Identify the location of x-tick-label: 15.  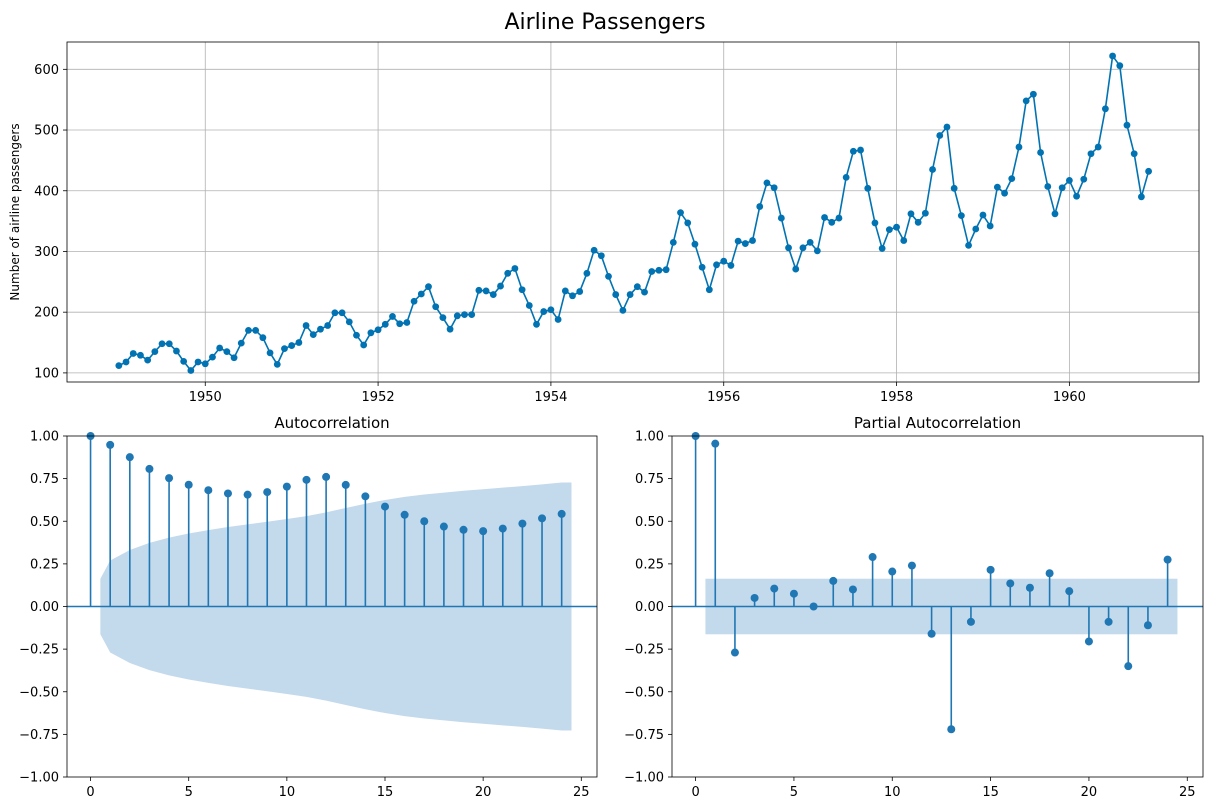
(385, 792).